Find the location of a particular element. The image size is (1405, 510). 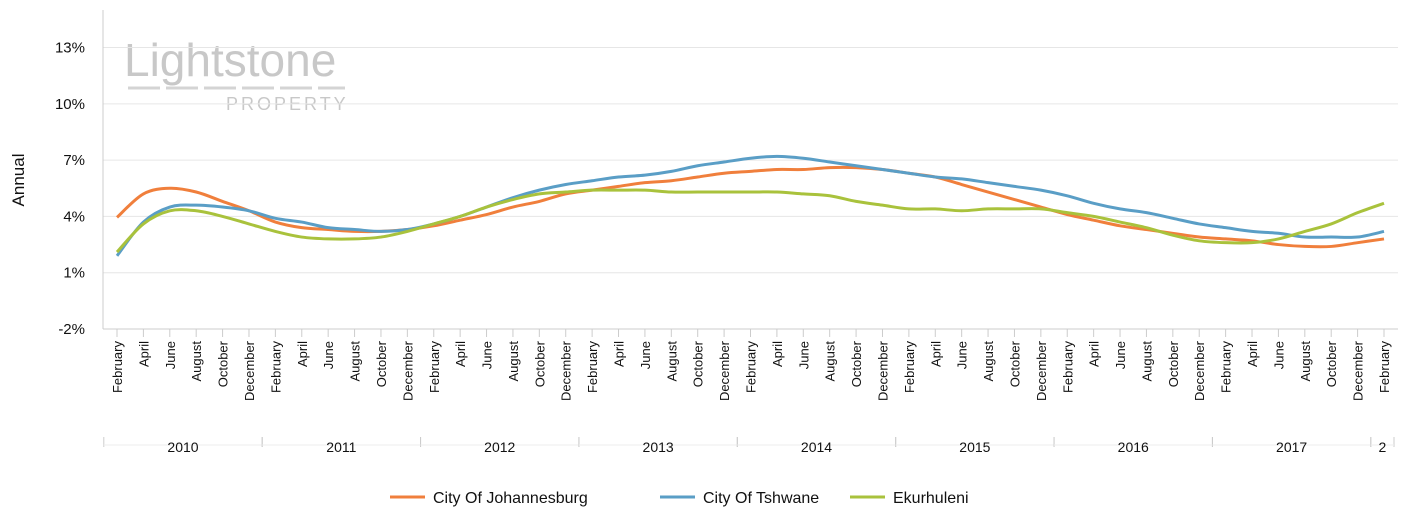

y-tick-label: 7% is located at coordinates (74, 160).